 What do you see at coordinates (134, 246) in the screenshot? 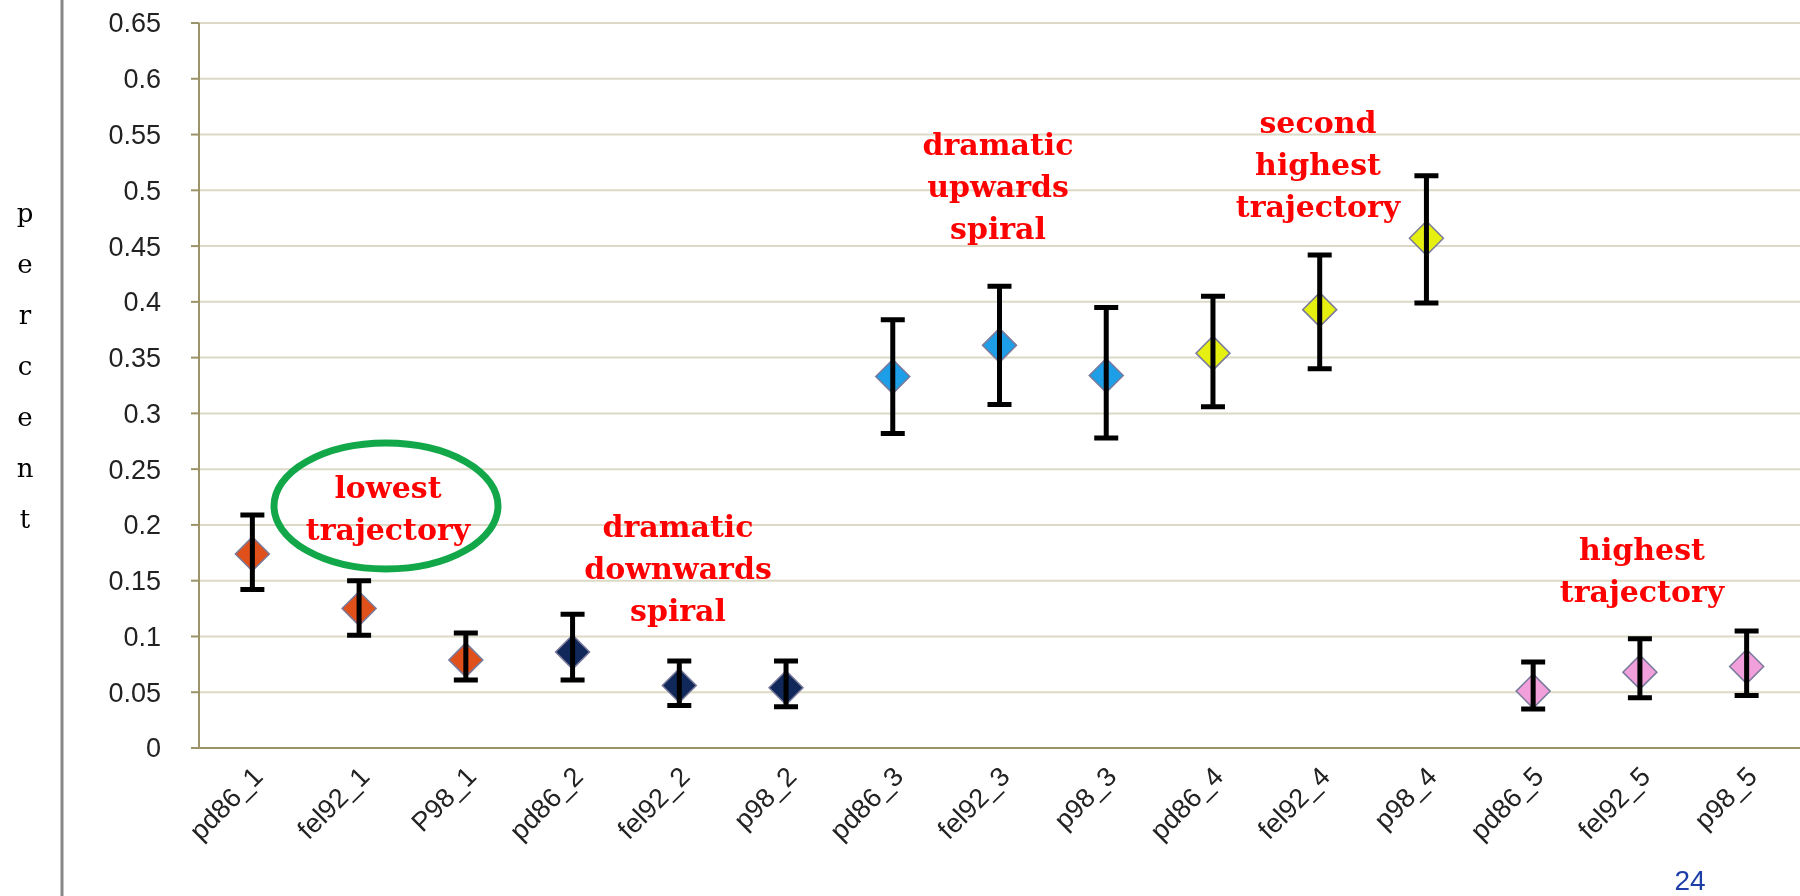
I see `y-tick-label: 0.45` at bounding box center [134, 246].